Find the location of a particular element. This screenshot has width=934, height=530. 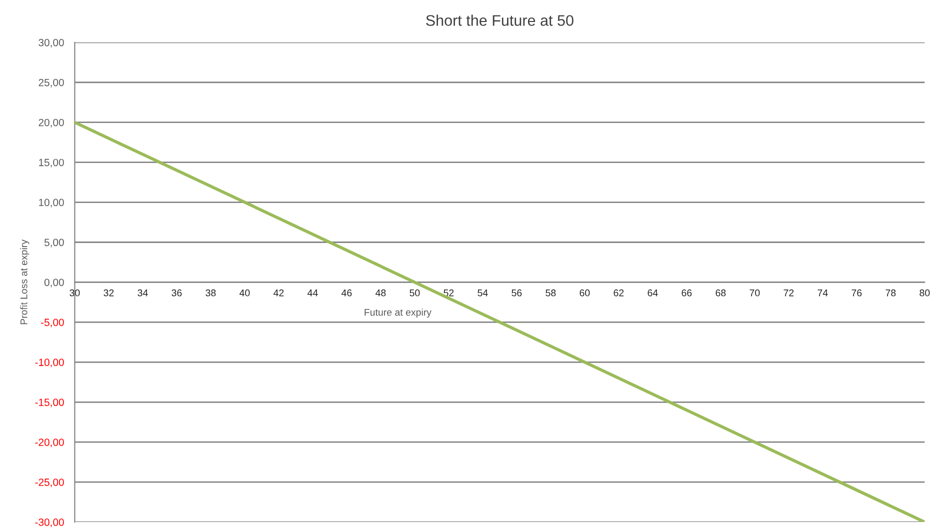

y-tick-label: -20,00 is located at coordinates (49, 443).